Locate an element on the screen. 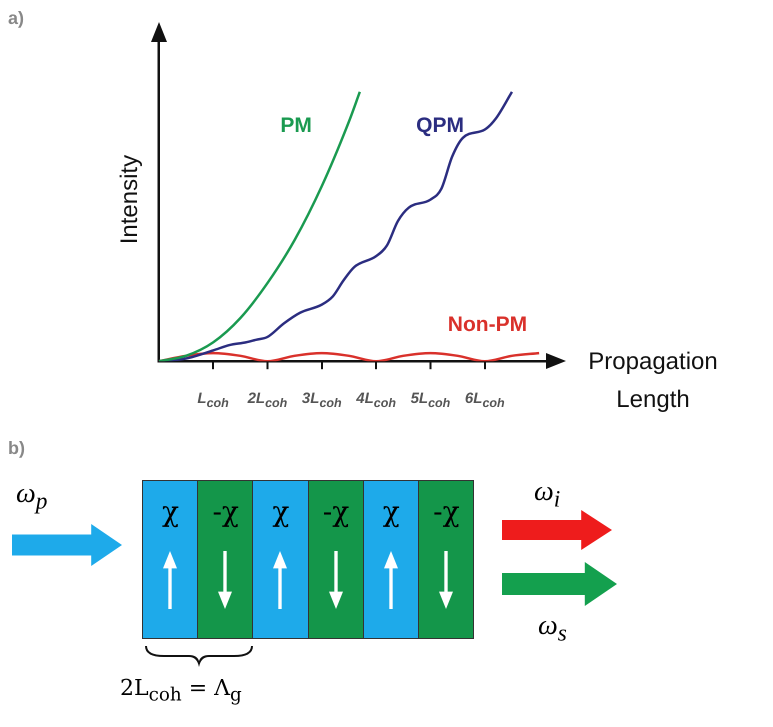 Image resolution: width=773 pixels, height=727 pixels. text: b) is located at coordinates (16, 448).